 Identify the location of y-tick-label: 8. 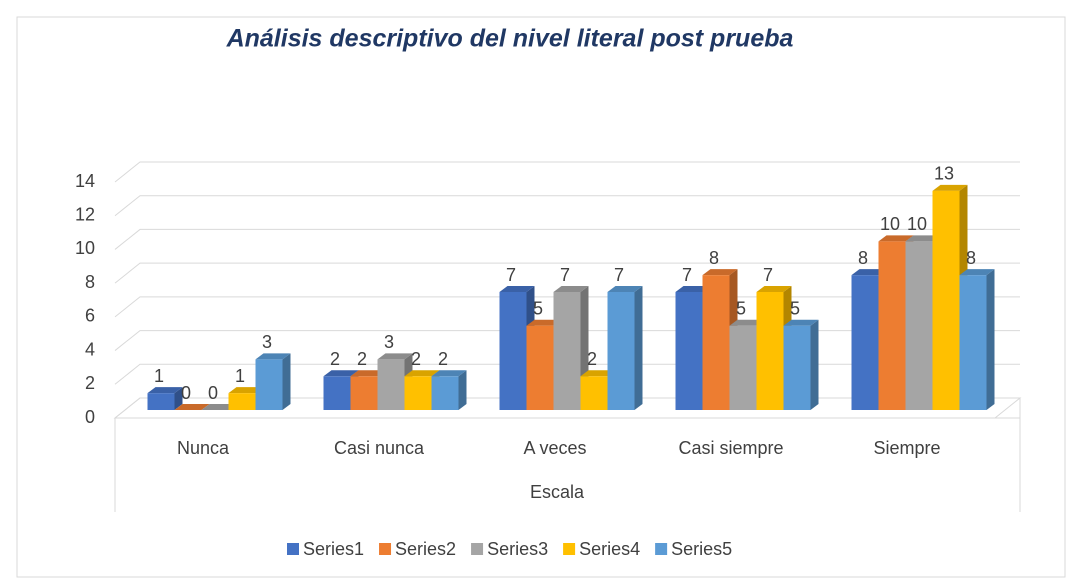
(90, 282).